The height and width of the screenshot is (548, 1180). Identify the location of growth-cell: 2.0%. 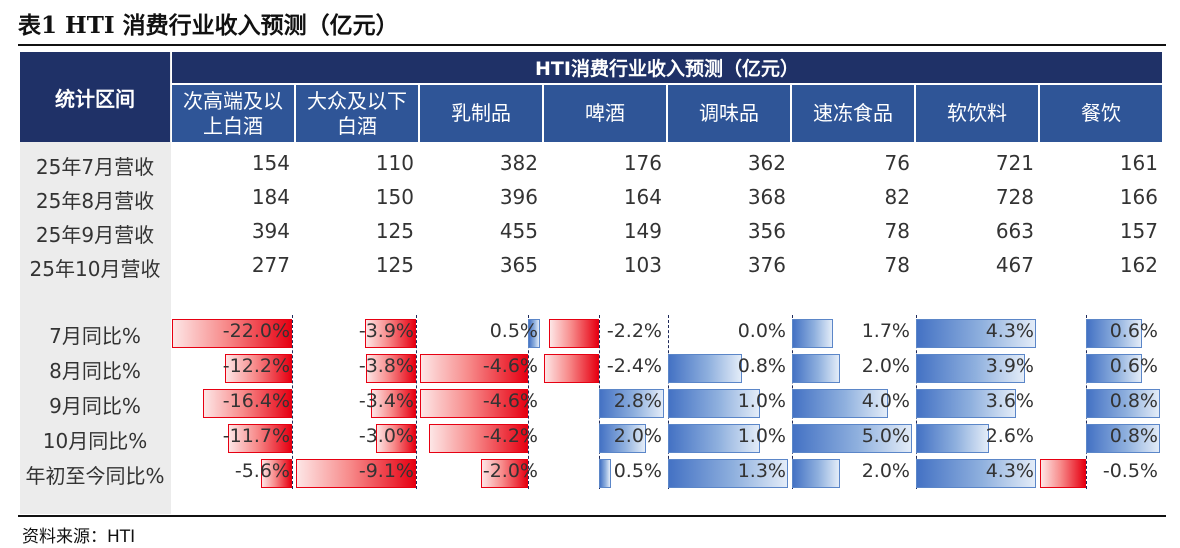
(885, 366).